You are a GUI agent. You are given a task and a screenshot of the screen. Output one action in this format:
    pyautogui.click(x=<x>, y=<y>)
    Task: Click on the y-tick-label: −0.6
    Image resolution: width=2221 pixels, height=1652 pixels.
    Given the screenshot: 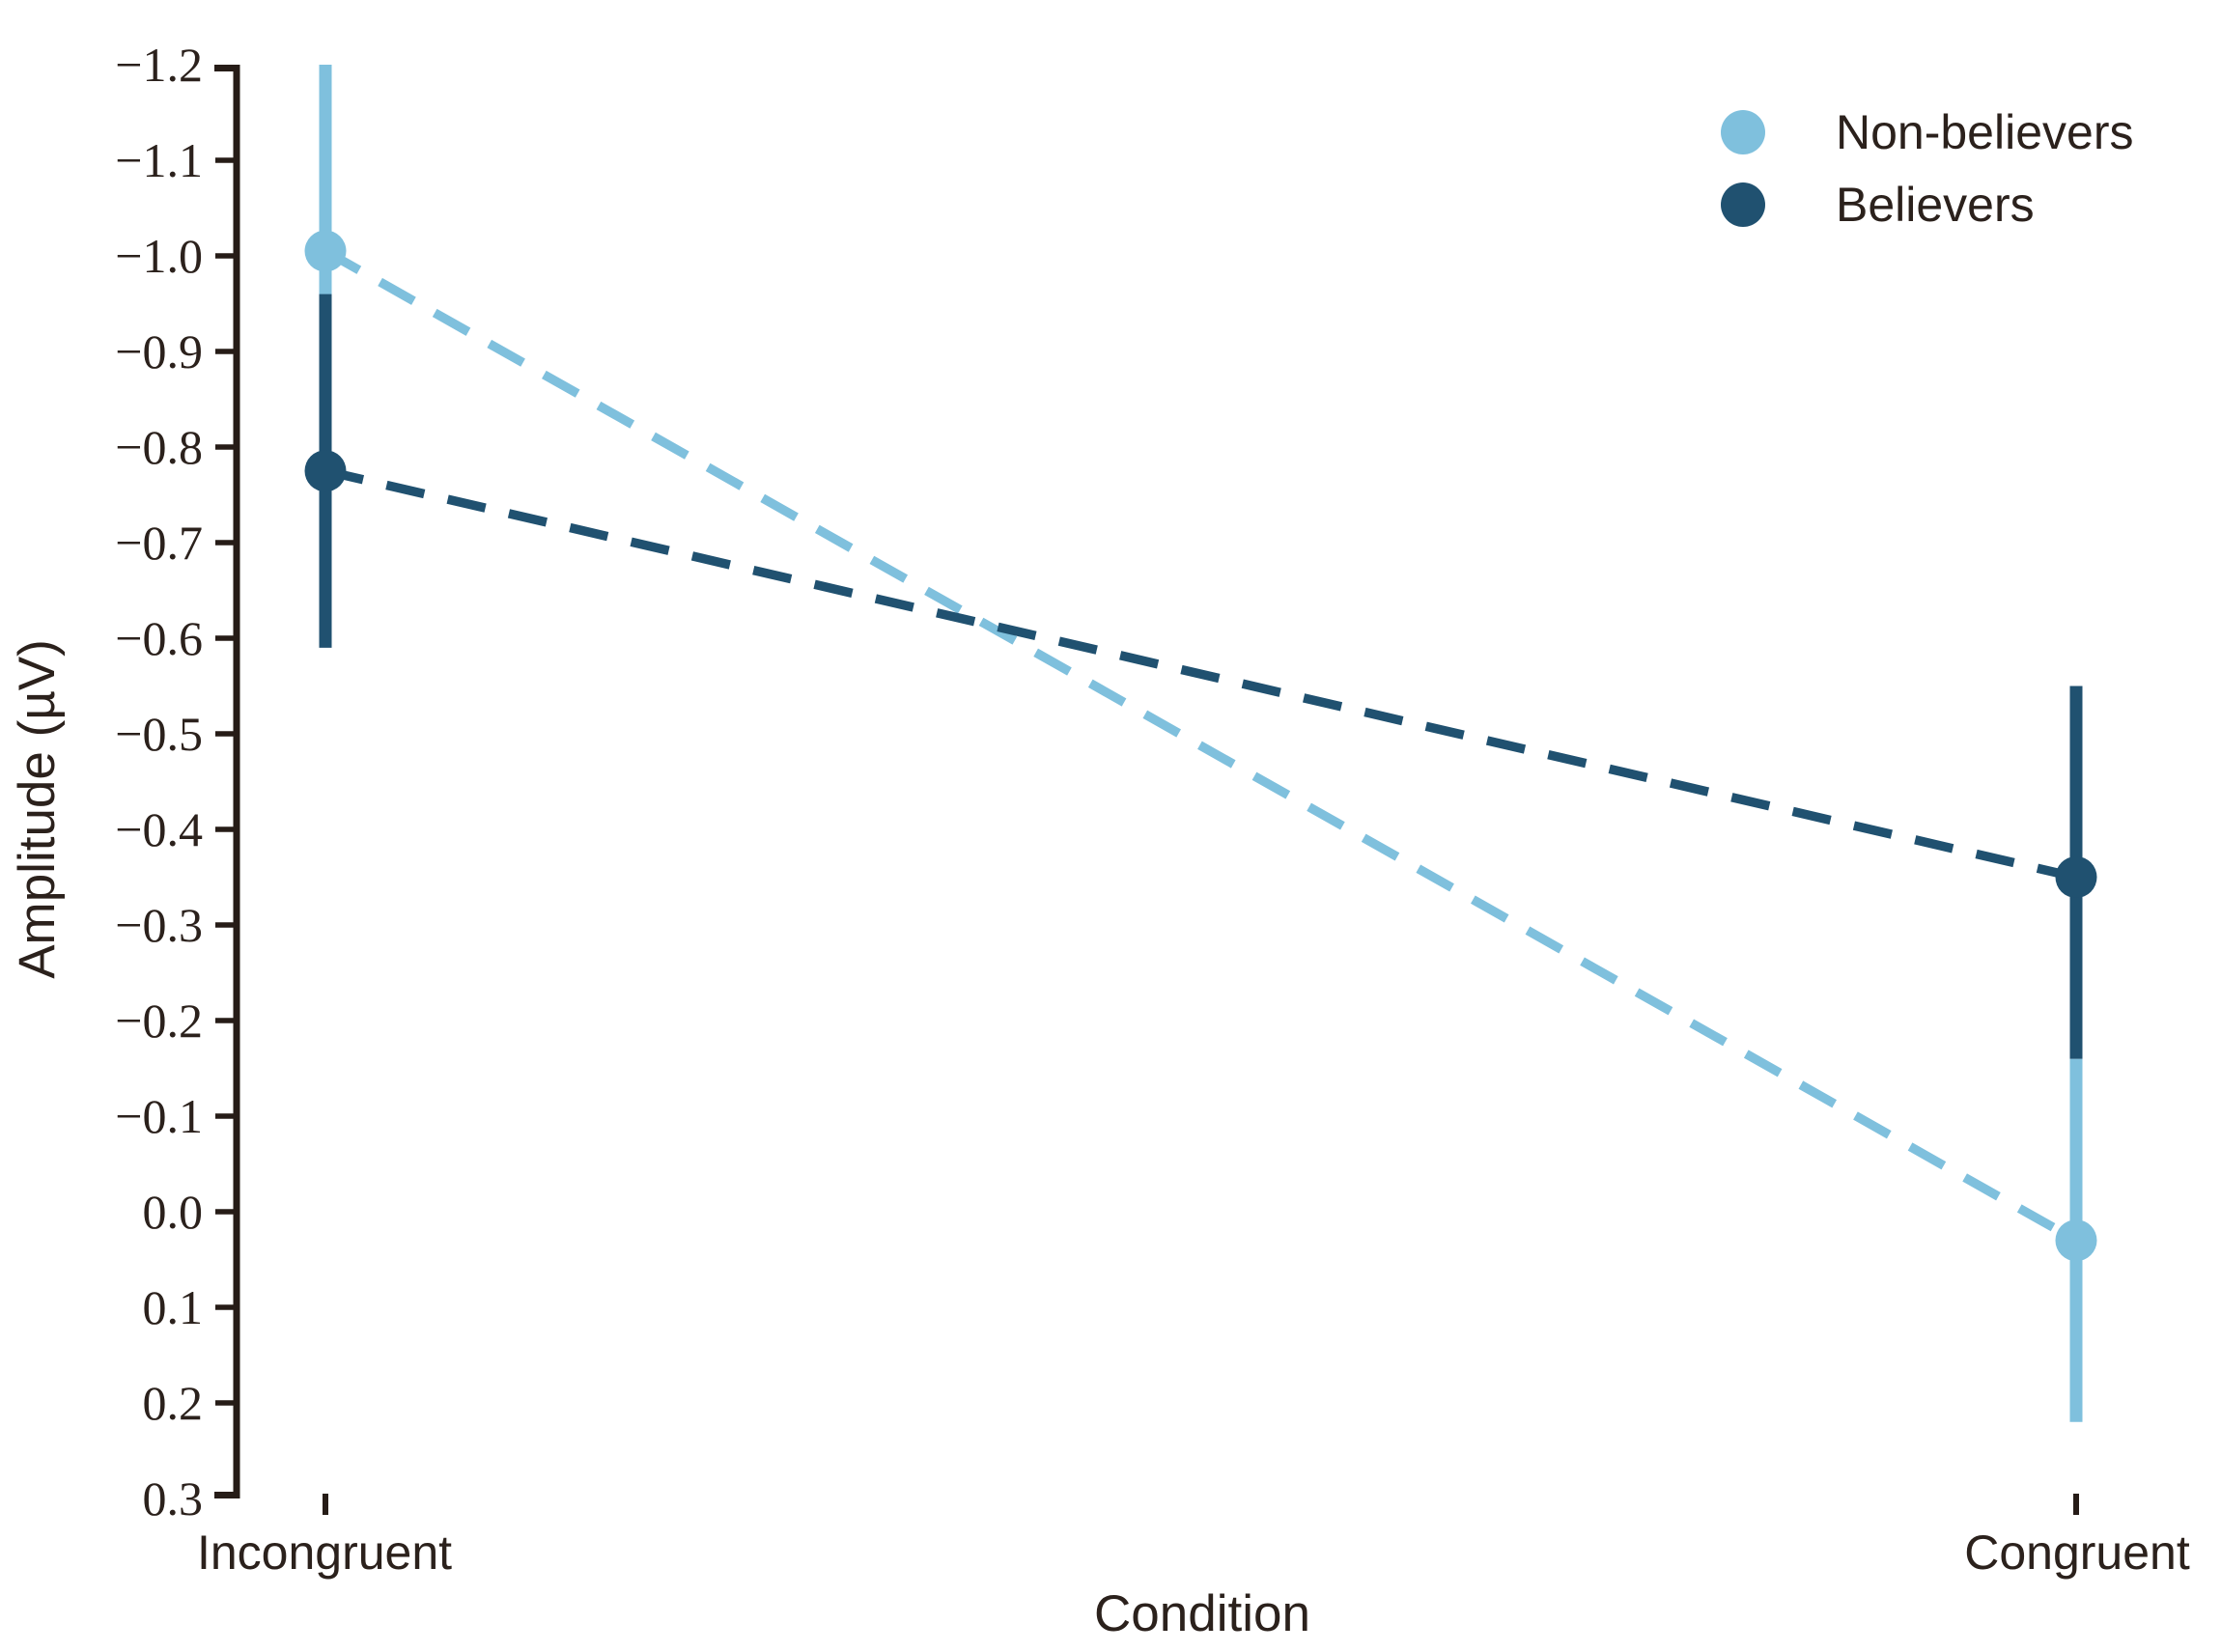 What is the action you would take?
    pyautogui.click(x=159, y=638)
    